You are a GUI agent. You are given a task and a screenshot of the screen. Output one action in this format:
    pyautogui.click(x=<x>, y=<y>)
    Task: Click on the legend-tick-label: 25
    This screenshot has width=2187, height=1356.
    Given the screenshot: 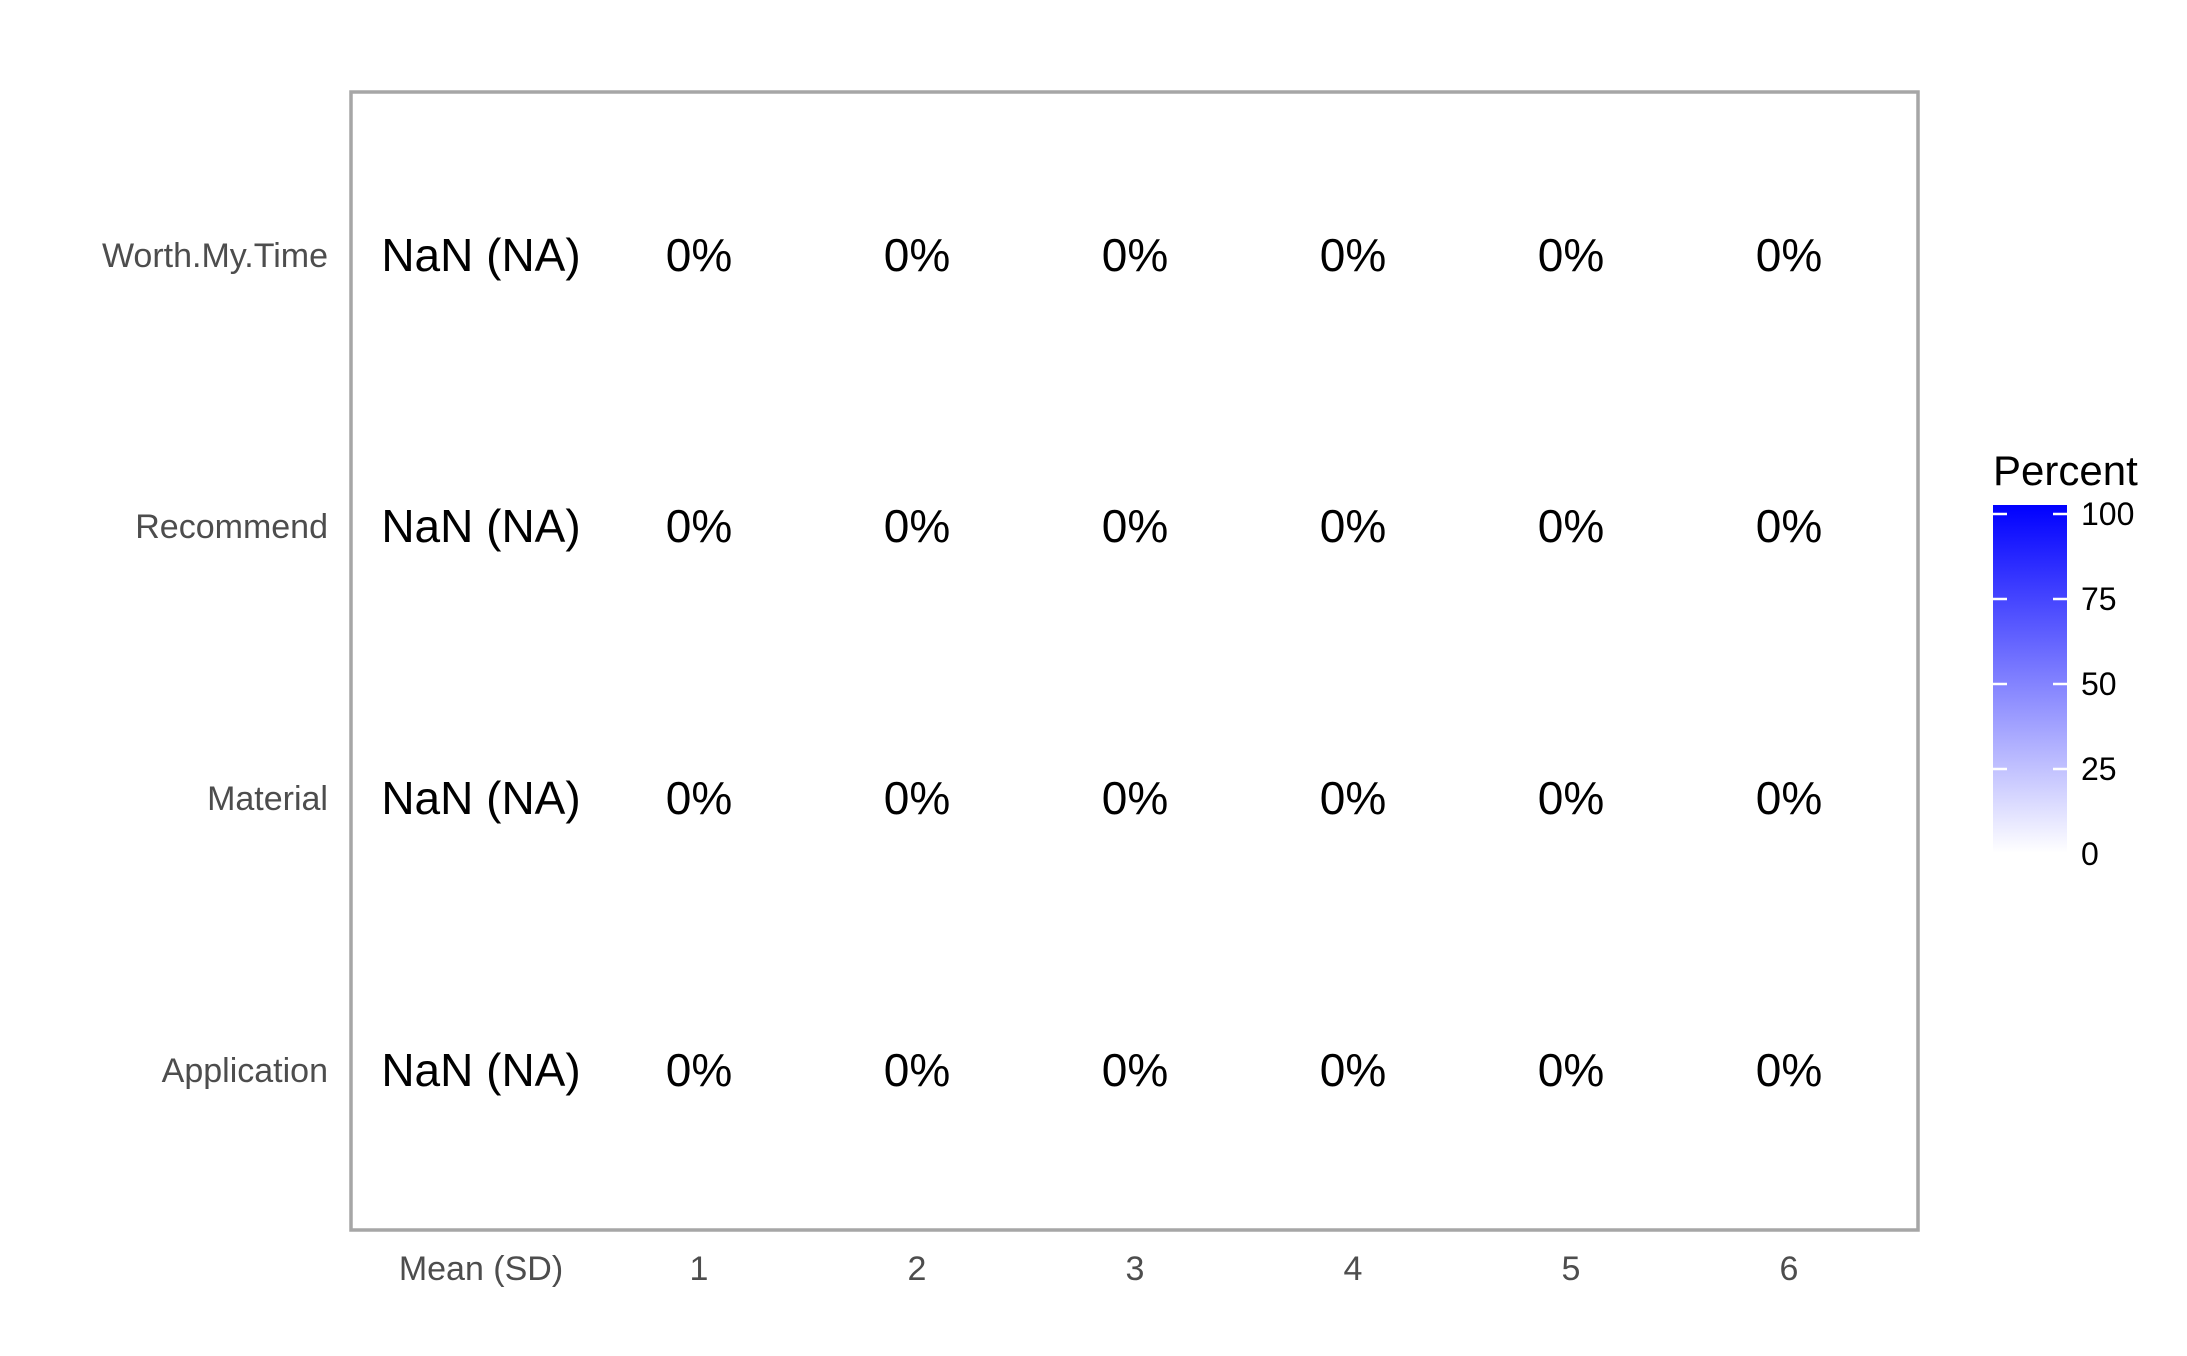 What is the action you would take?
    pyautogui.click(x=2099, y=769)
    